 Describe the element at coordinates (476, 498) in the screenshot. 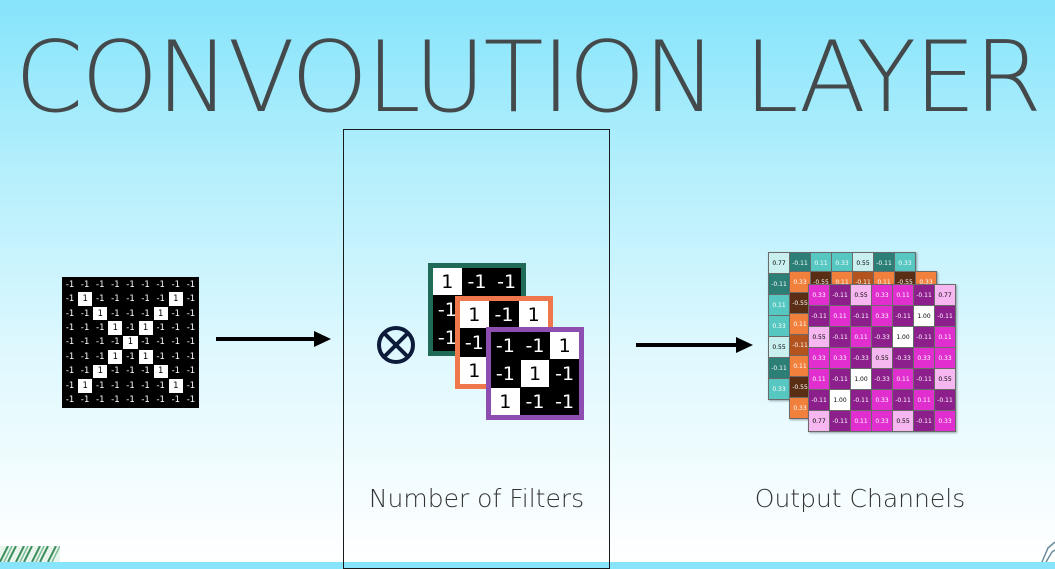

I see `filters-caption: Number of Filters` at that location.